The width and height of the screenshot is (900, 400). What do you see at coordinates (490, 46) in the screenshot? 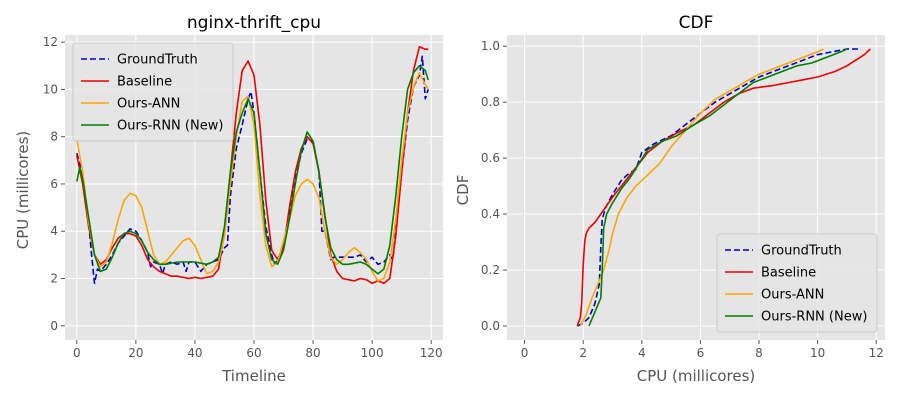
I see `y-tick-label: 1.0` at bounding box center [490, 46].